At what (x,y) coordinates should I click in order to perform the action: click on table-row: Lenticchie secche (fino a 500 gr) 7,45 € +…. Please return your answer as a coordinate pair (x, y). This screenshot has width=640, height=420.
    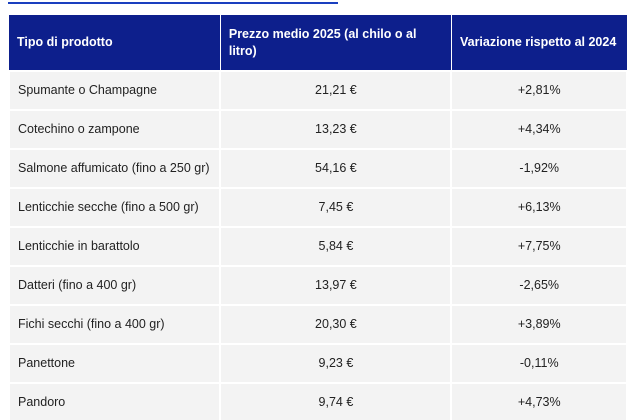
    Looking at the image, I should click on (317, 207).